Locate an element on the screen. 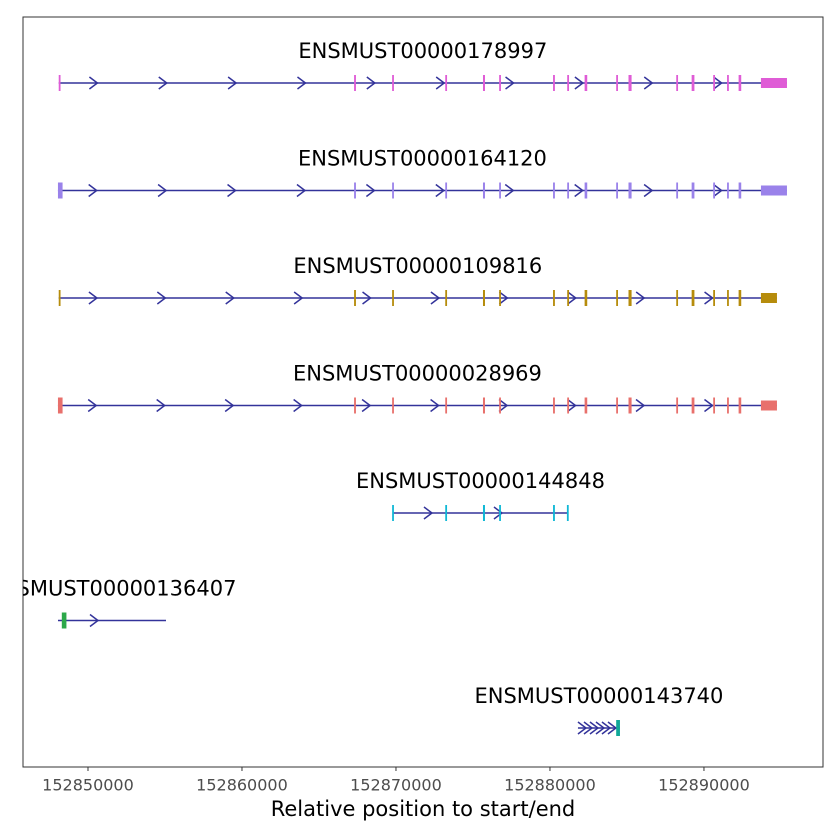 Image resolution: width=840 pixels, height=840 pixels. x-tick-label: 152880000 is located at coordinates (550, 785).